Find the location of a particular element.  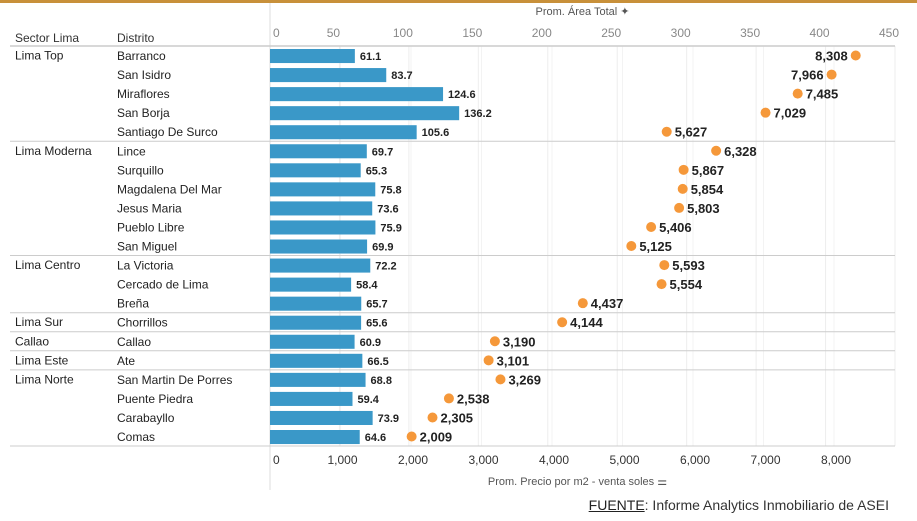

bottom-tick-label: 5,000 is located at coordinates (624, 460).